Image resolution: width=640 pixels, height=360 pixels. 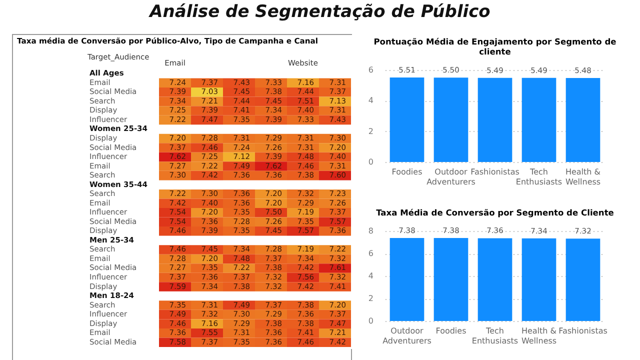 I want to click on x-tick-label: Tech Enthusiasts, so click(x=495, y=336).